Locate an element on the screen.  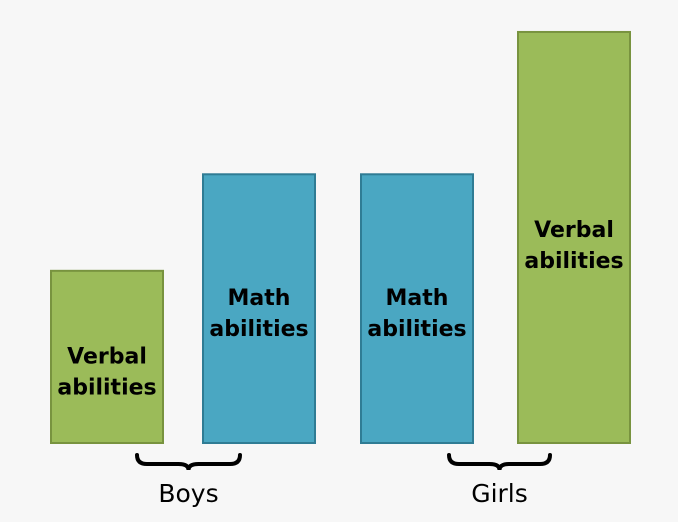
bar-group-0: Verbal abilities is located at coordinates (107, 357).